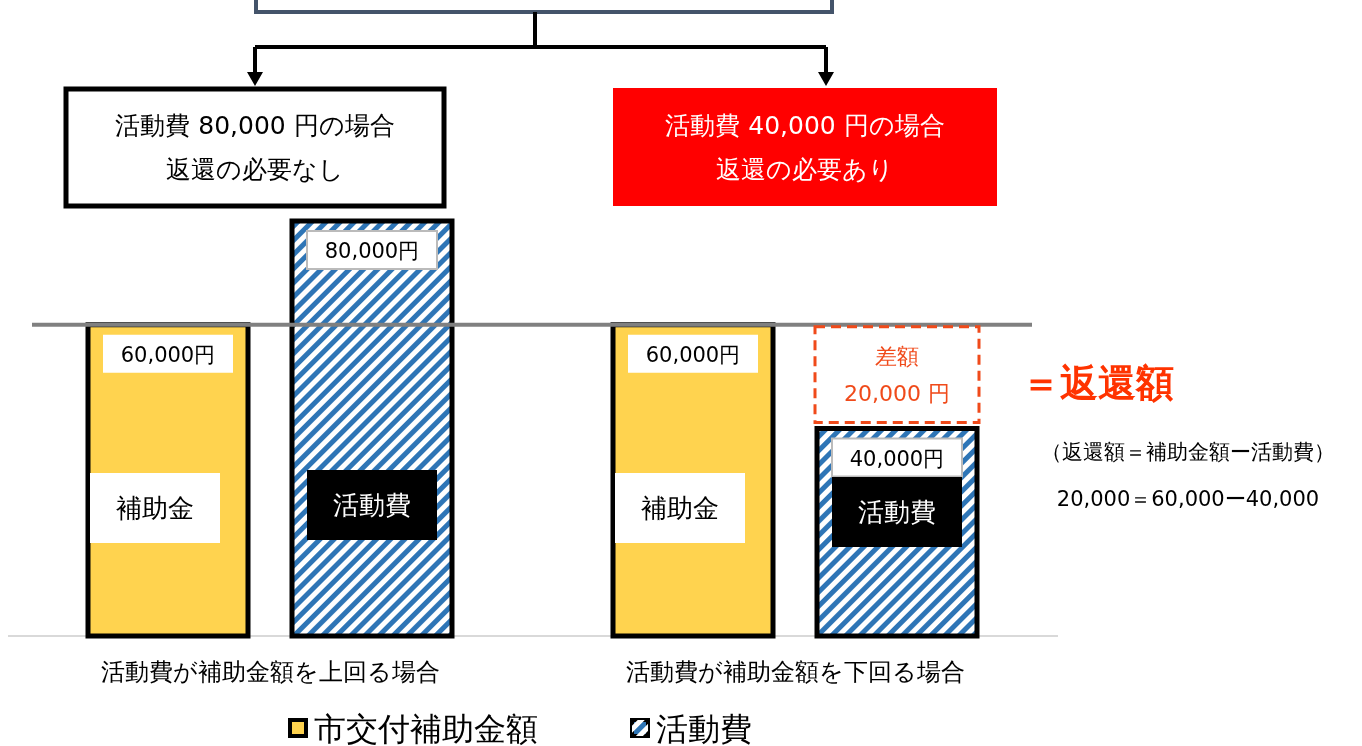 The height and width of the screenshot is (746, 1362). What do you see at coordinates (1188, 499) in the screenshot?
I see `text: 20,000＝60,000ー40,000` at bounding box center [1188, 499].